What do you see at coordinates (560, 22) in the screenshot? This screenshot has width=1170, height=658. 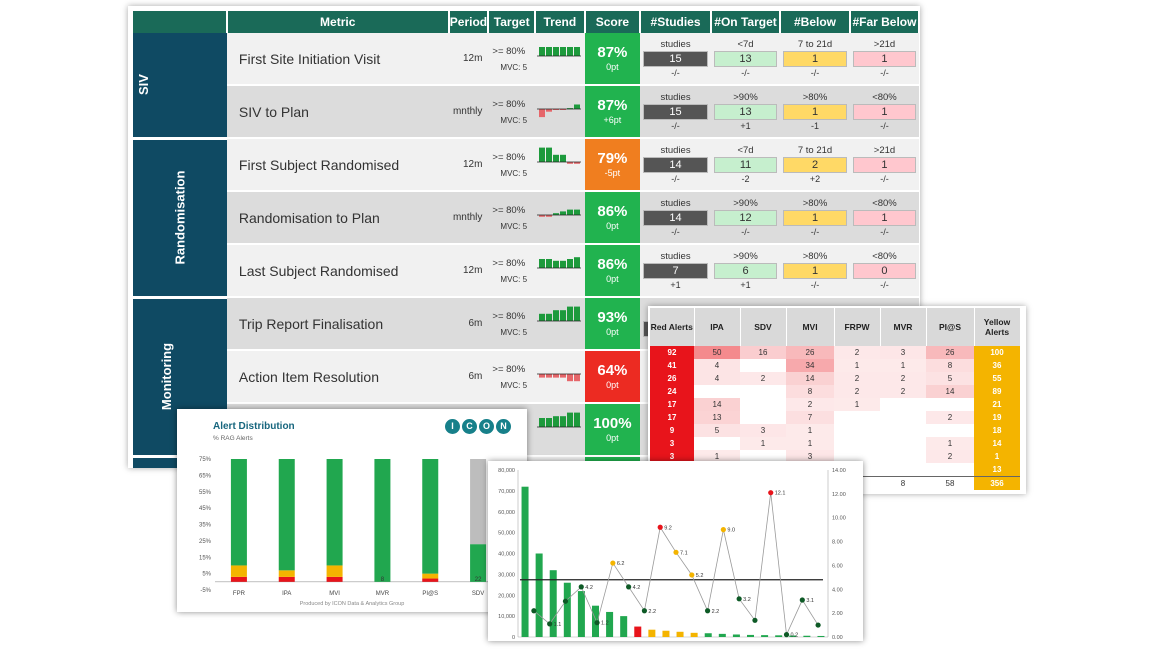 I see `column-header: Trend` at bounding box center [560, 22].